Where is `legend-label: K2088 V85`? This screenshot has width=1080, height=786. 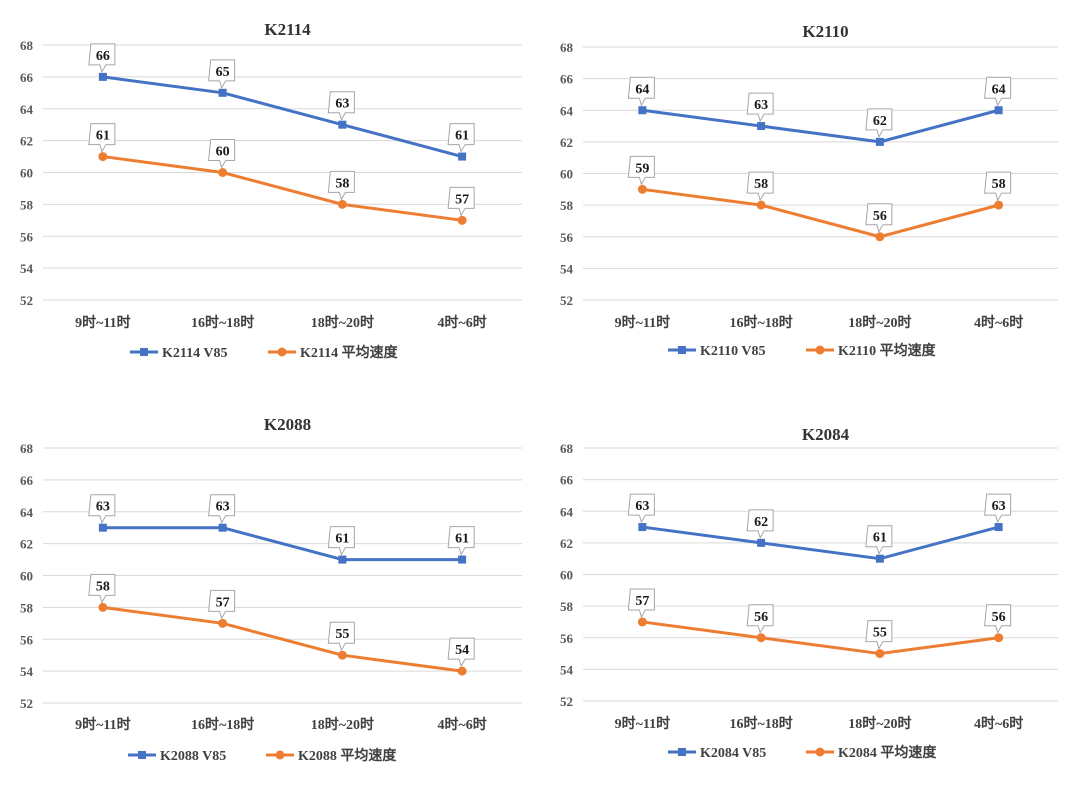
legend-label: K2088 V85 is located at coordinates (193, 756).